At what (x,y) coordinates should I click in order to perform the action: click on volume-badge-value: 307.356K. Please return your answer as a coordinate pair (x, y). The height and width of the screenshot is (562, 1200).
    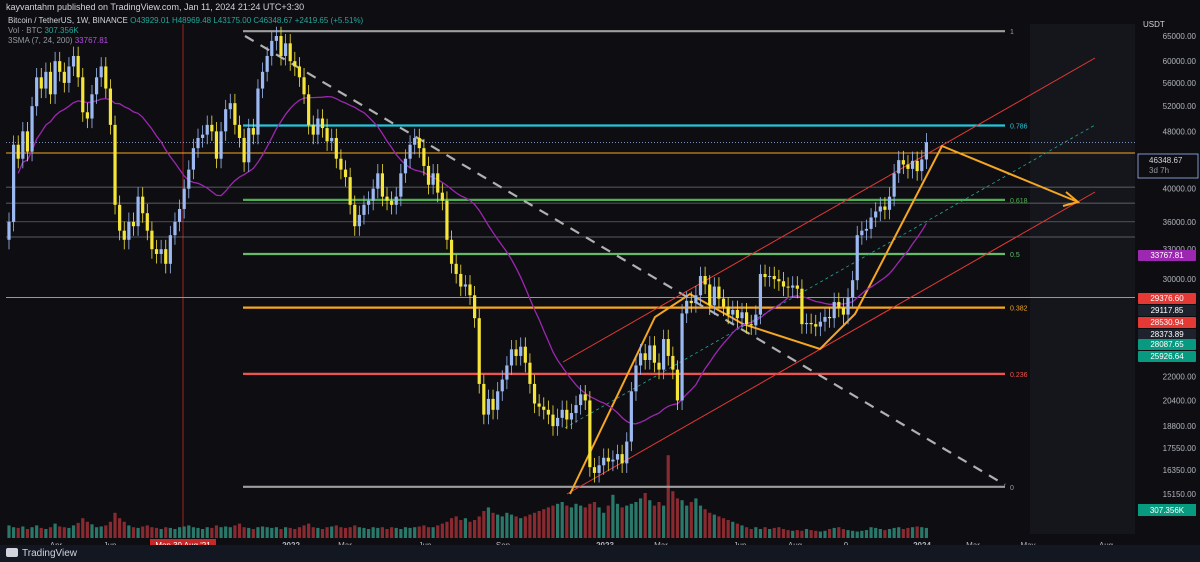
    Looking at the image, I should click on (1167, 510).